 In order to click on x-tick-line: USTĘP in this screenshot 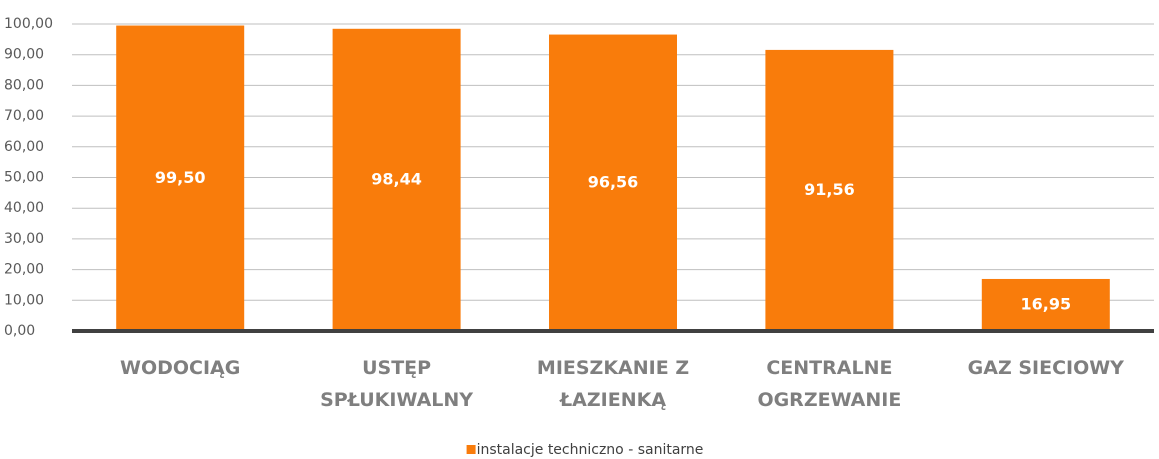, I will do `click(396, 368)`.